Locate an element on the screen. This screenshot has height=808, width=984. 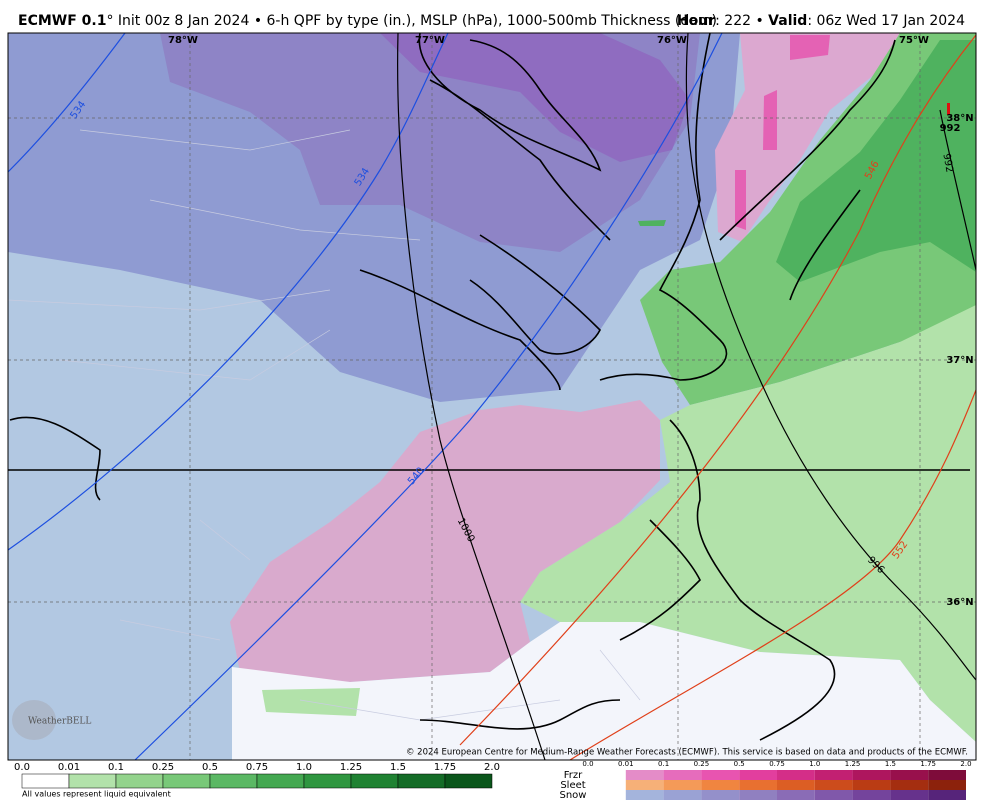
precip-type-label: Snow is located at coordinates (573, 795).